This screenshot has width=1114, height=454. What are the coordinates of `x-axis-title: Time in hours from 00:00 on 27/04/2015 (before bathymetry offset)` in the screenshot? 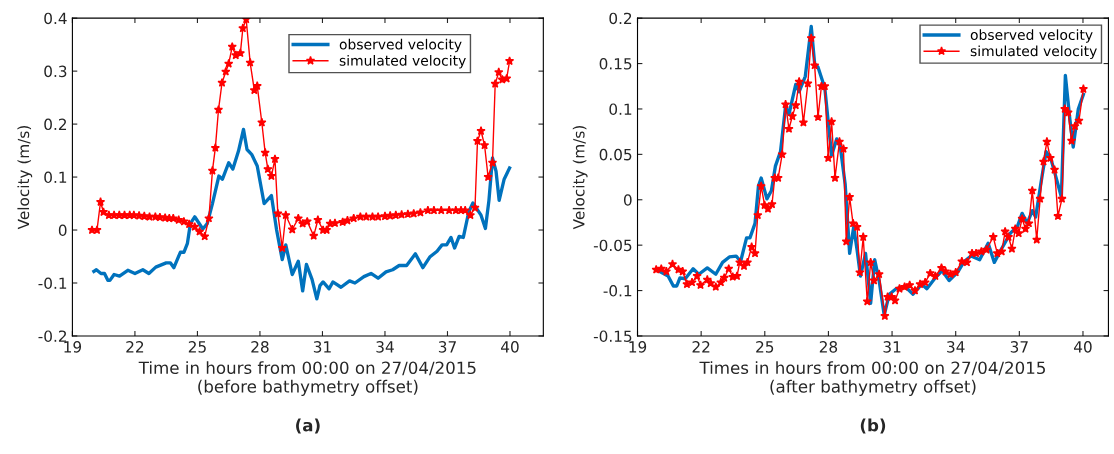 It's located at (307, 378).